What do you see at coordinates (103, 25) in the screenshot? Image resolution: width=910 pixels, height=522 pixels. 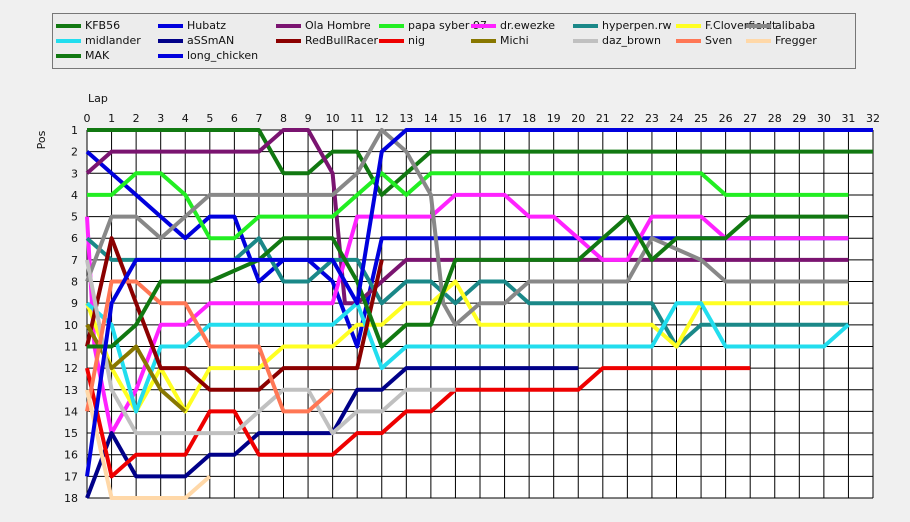 I see `legend-label: KFB56` at bounding box center [103, 25].